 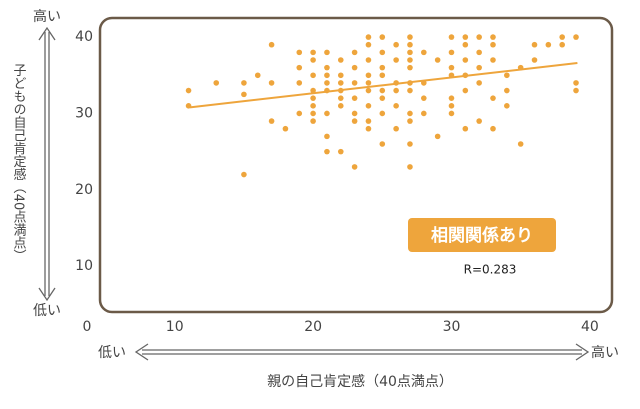 What do you see at coordinates (362, 352) in the screenshot?
I see `x-arrow` at bounding box center [362, 352].